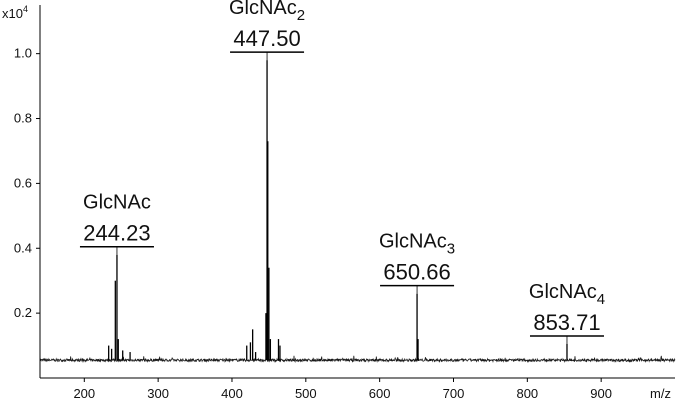  I want to click on peak-name-label: GlcNAc2, so click(267, 12).